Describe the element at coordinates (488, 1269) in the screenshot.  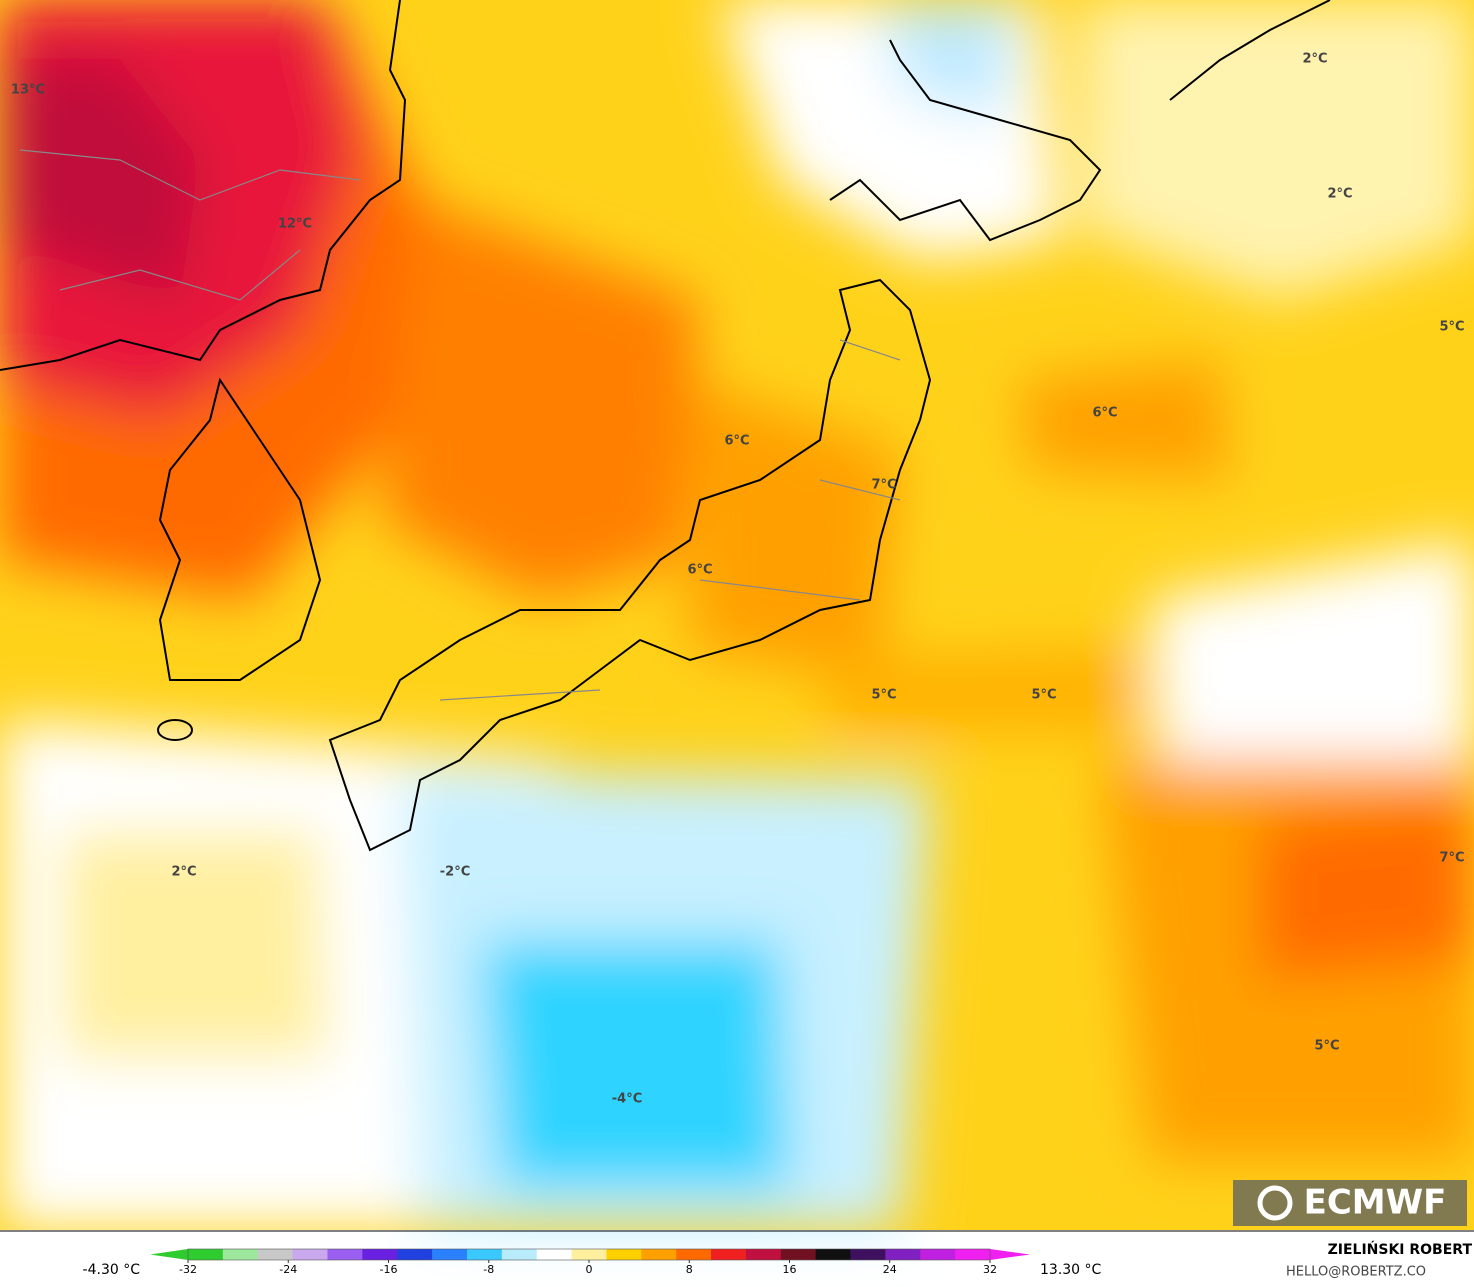
I see `colorbar-tick-label: -8` at that location.